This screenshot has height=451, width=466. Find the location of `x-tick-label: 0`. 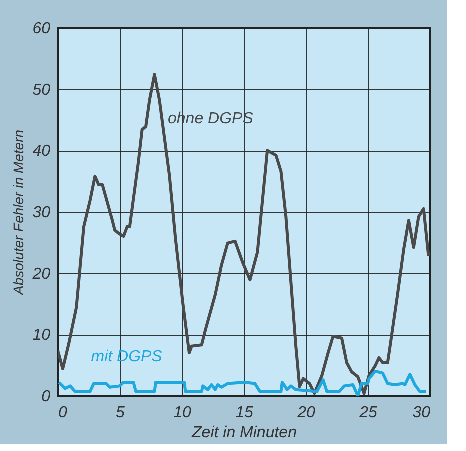

x-tick-label: 0 is located at coordinates (63, 413).